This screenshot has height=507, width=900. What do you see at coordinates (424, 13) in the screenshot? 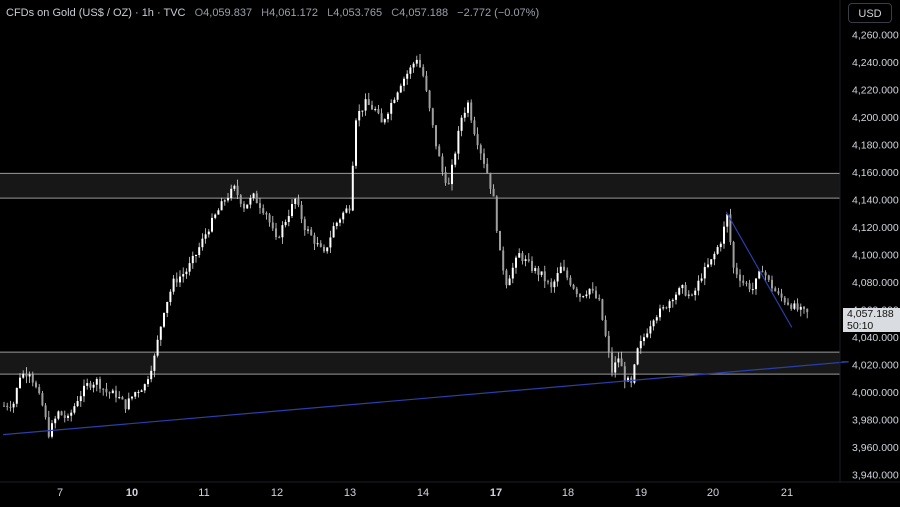
I see `close-value: 4,057.188` at bounding box center [424, 13].